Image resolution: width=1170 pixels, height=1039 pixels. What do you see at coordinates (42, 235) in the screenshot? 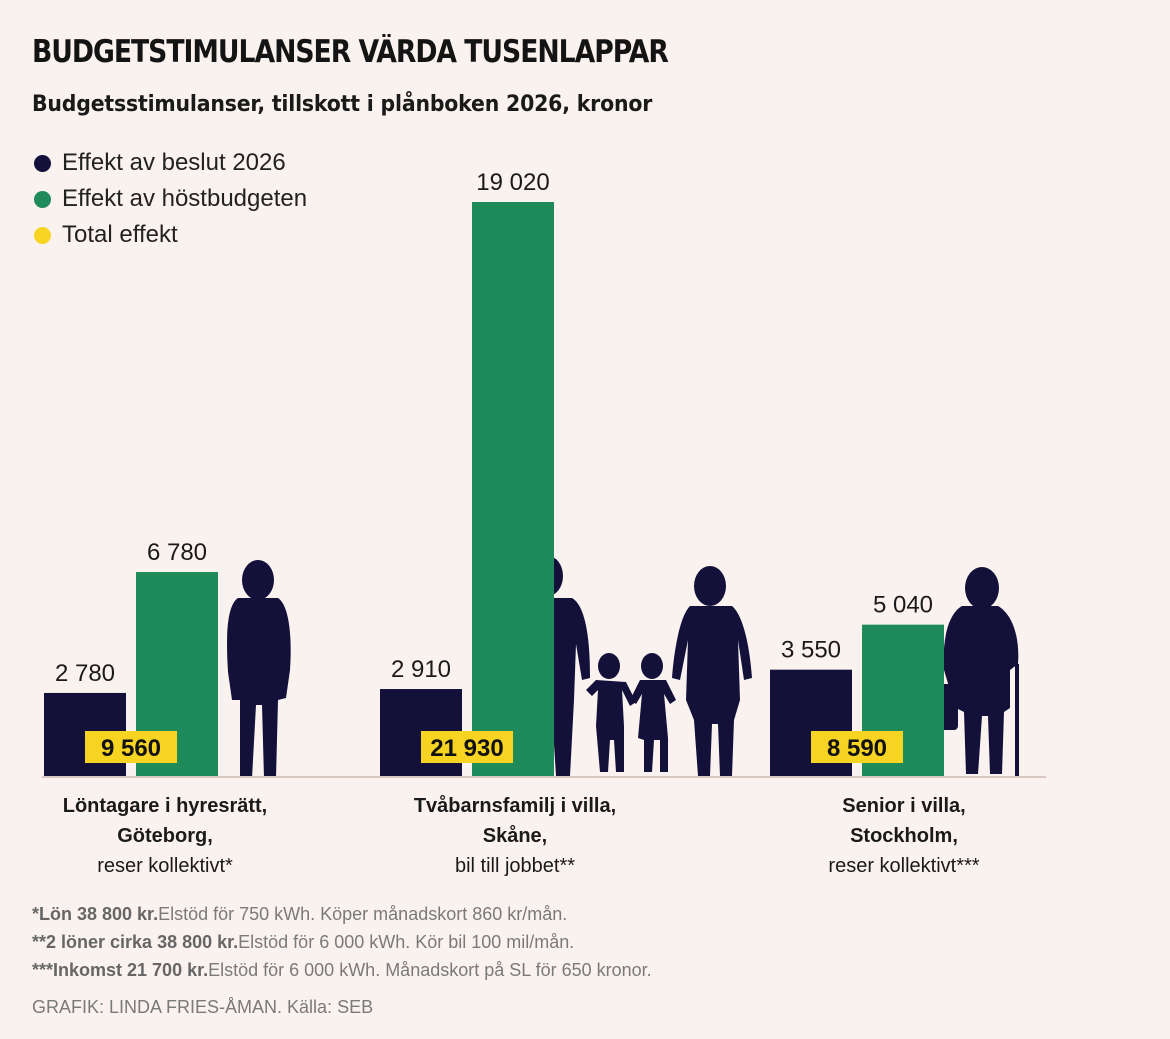
I see `legend-swatch-yellow` at bounding box center [42, 235].